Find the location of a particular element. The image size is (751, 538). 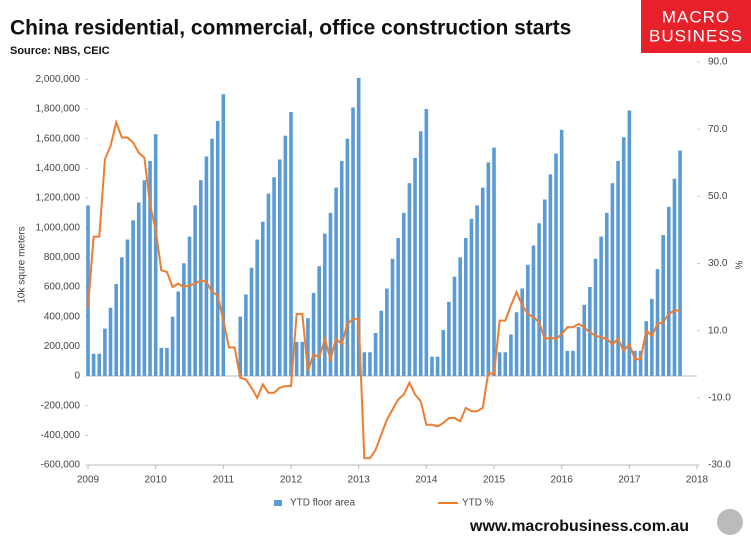

logo-box is located at coordinates (696, 26).